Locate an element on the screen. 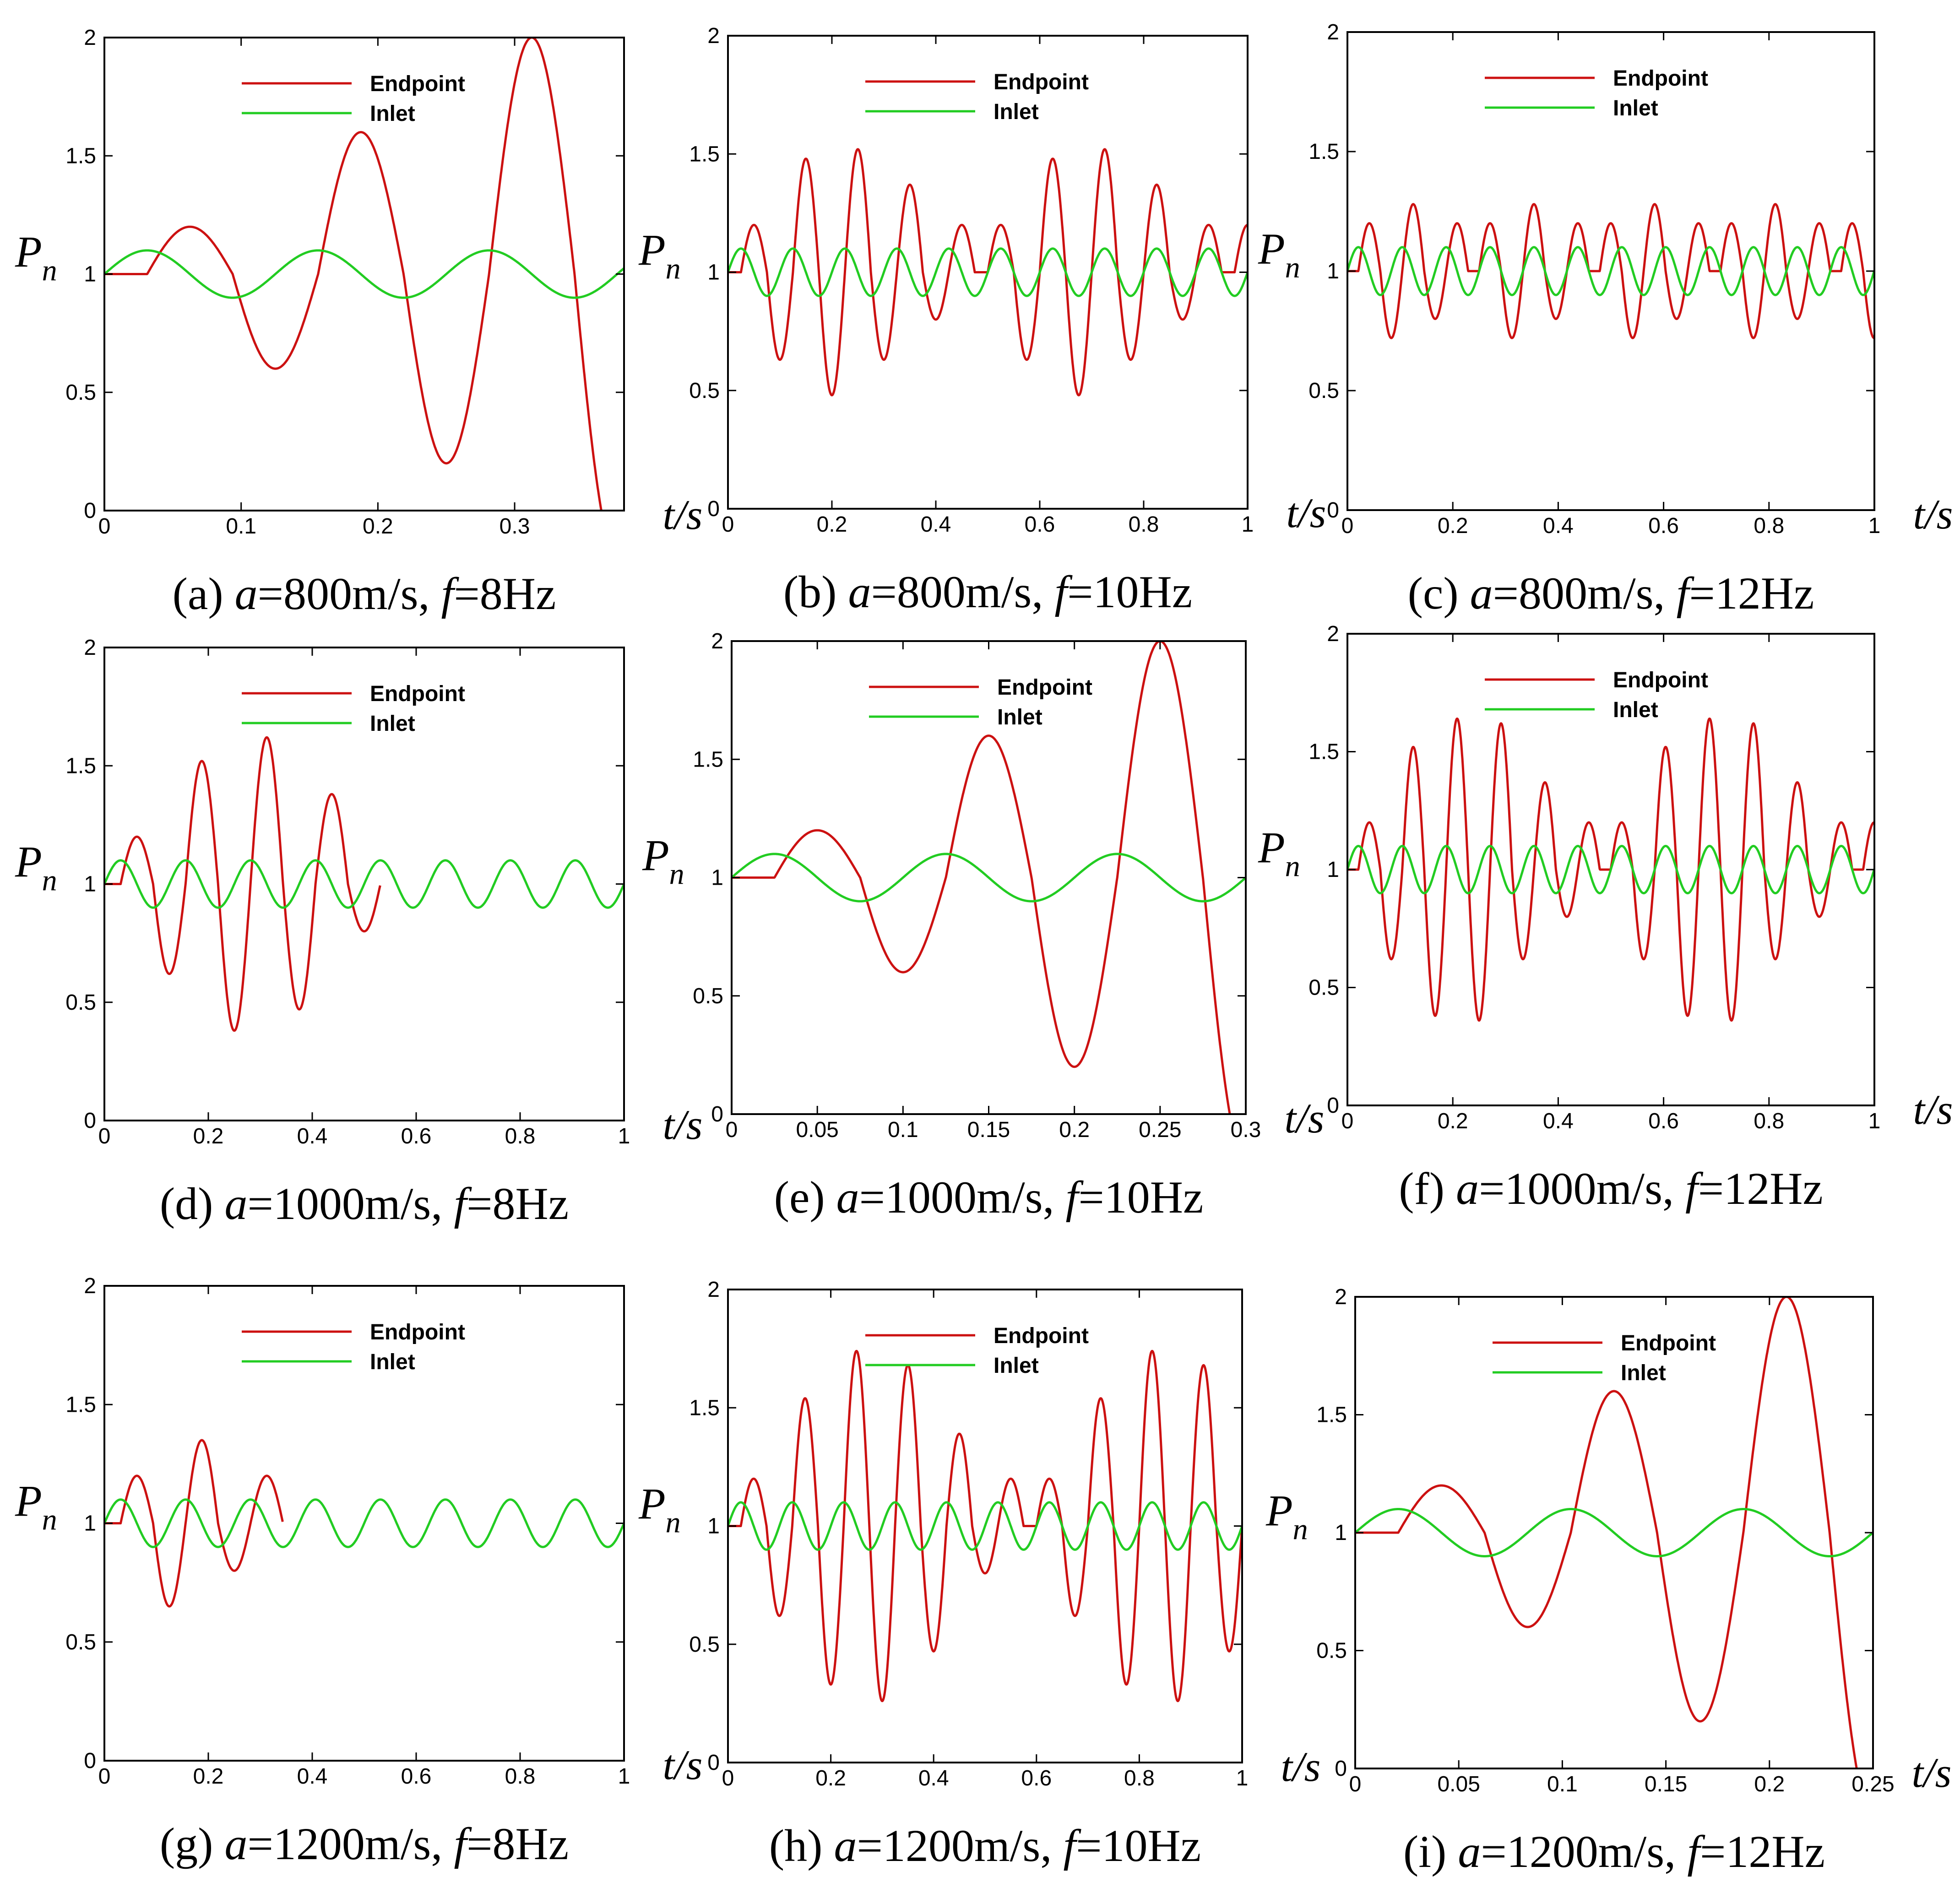  chart-caption: (g) a=1200m/s, f=8Hz is located at coordinates (365, 1843).